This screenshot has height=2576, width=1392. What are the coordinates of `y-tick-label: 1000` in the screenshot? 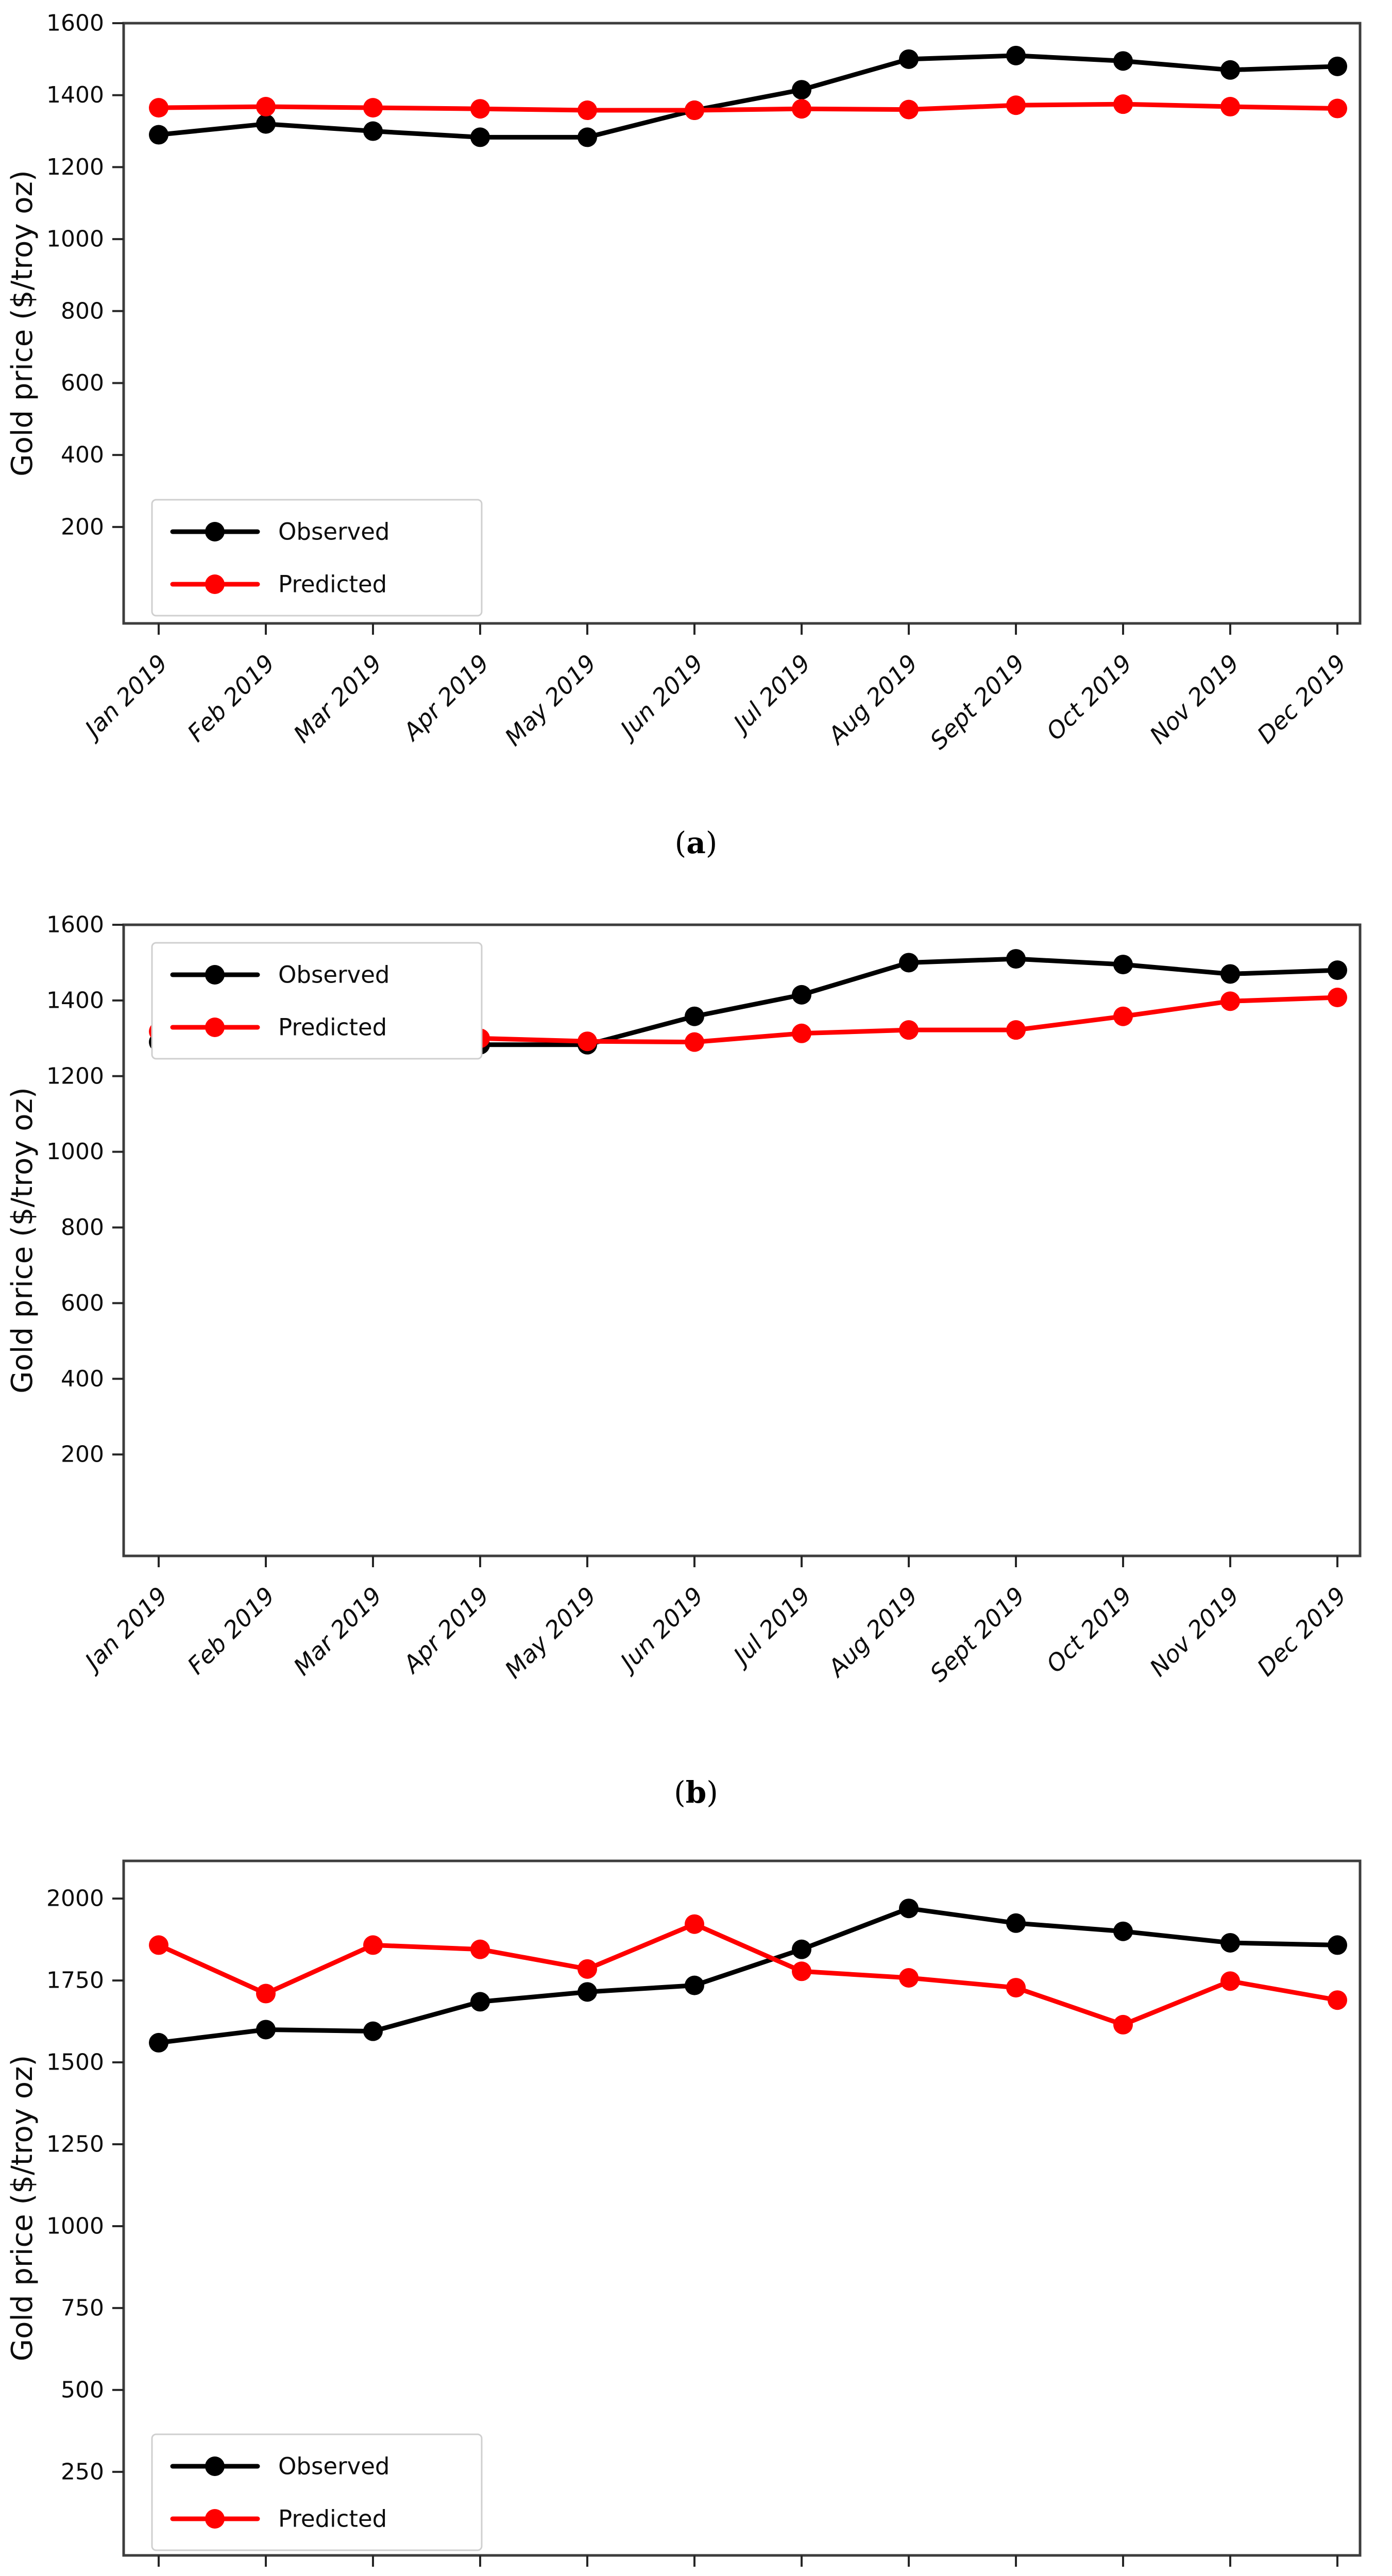 It's located at (75, 239).